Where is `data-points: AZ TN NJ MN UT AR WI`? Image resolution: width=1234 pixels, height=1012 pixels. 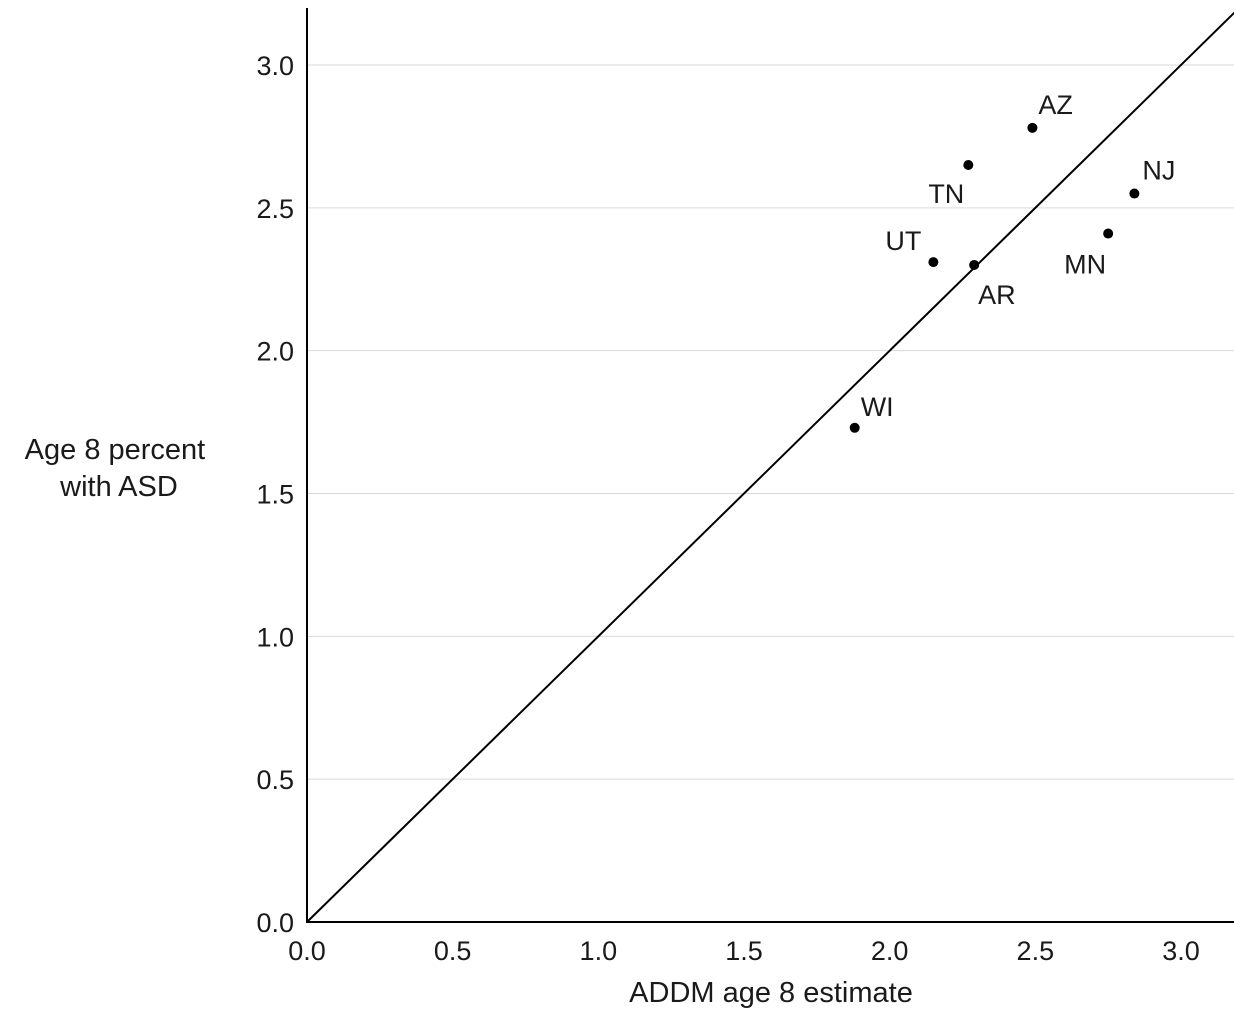 data-points: AZ TN NJ MN UT AR WI is located at coordinates (1012, 261).